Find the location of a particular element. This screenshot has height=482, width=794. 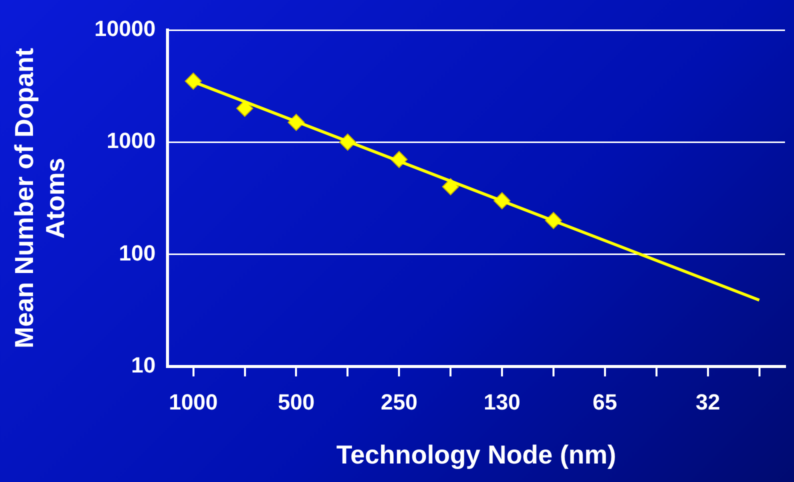

x-tick-label: 32 is located at coordinates (708, 402).